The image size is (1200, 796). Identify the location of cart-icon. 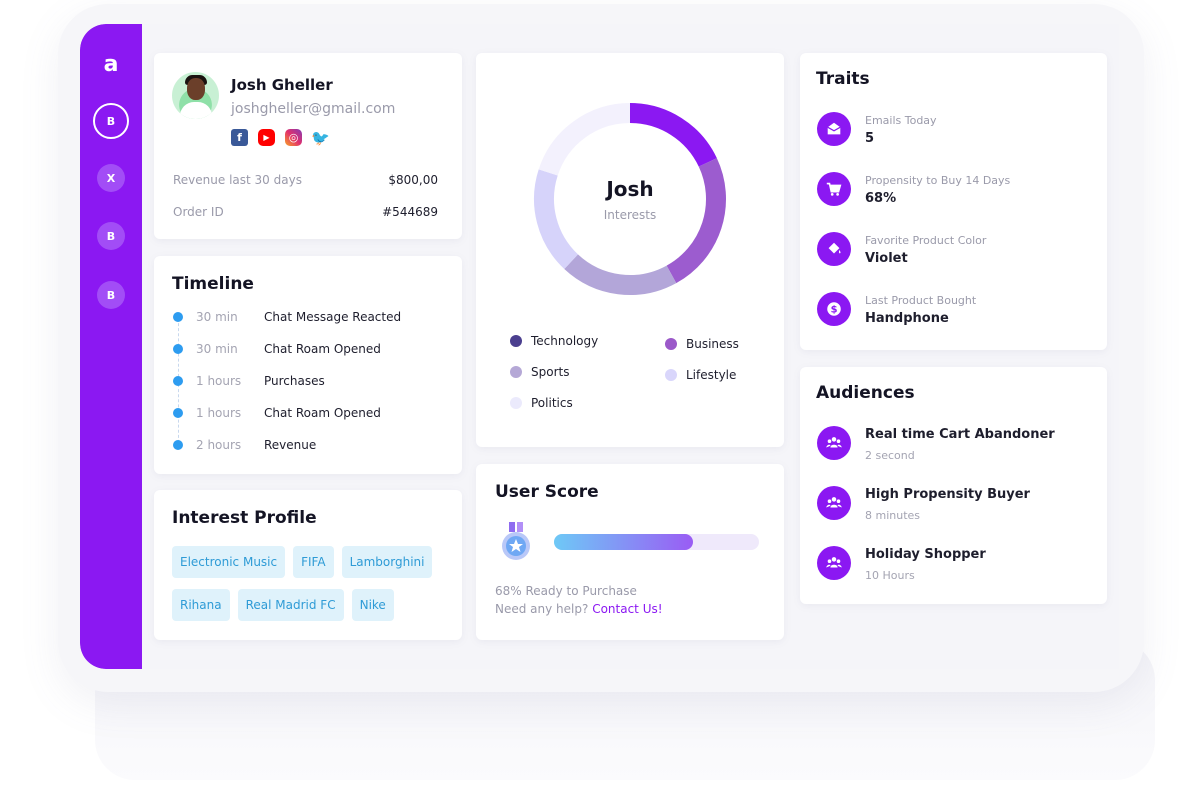
(834, 189).